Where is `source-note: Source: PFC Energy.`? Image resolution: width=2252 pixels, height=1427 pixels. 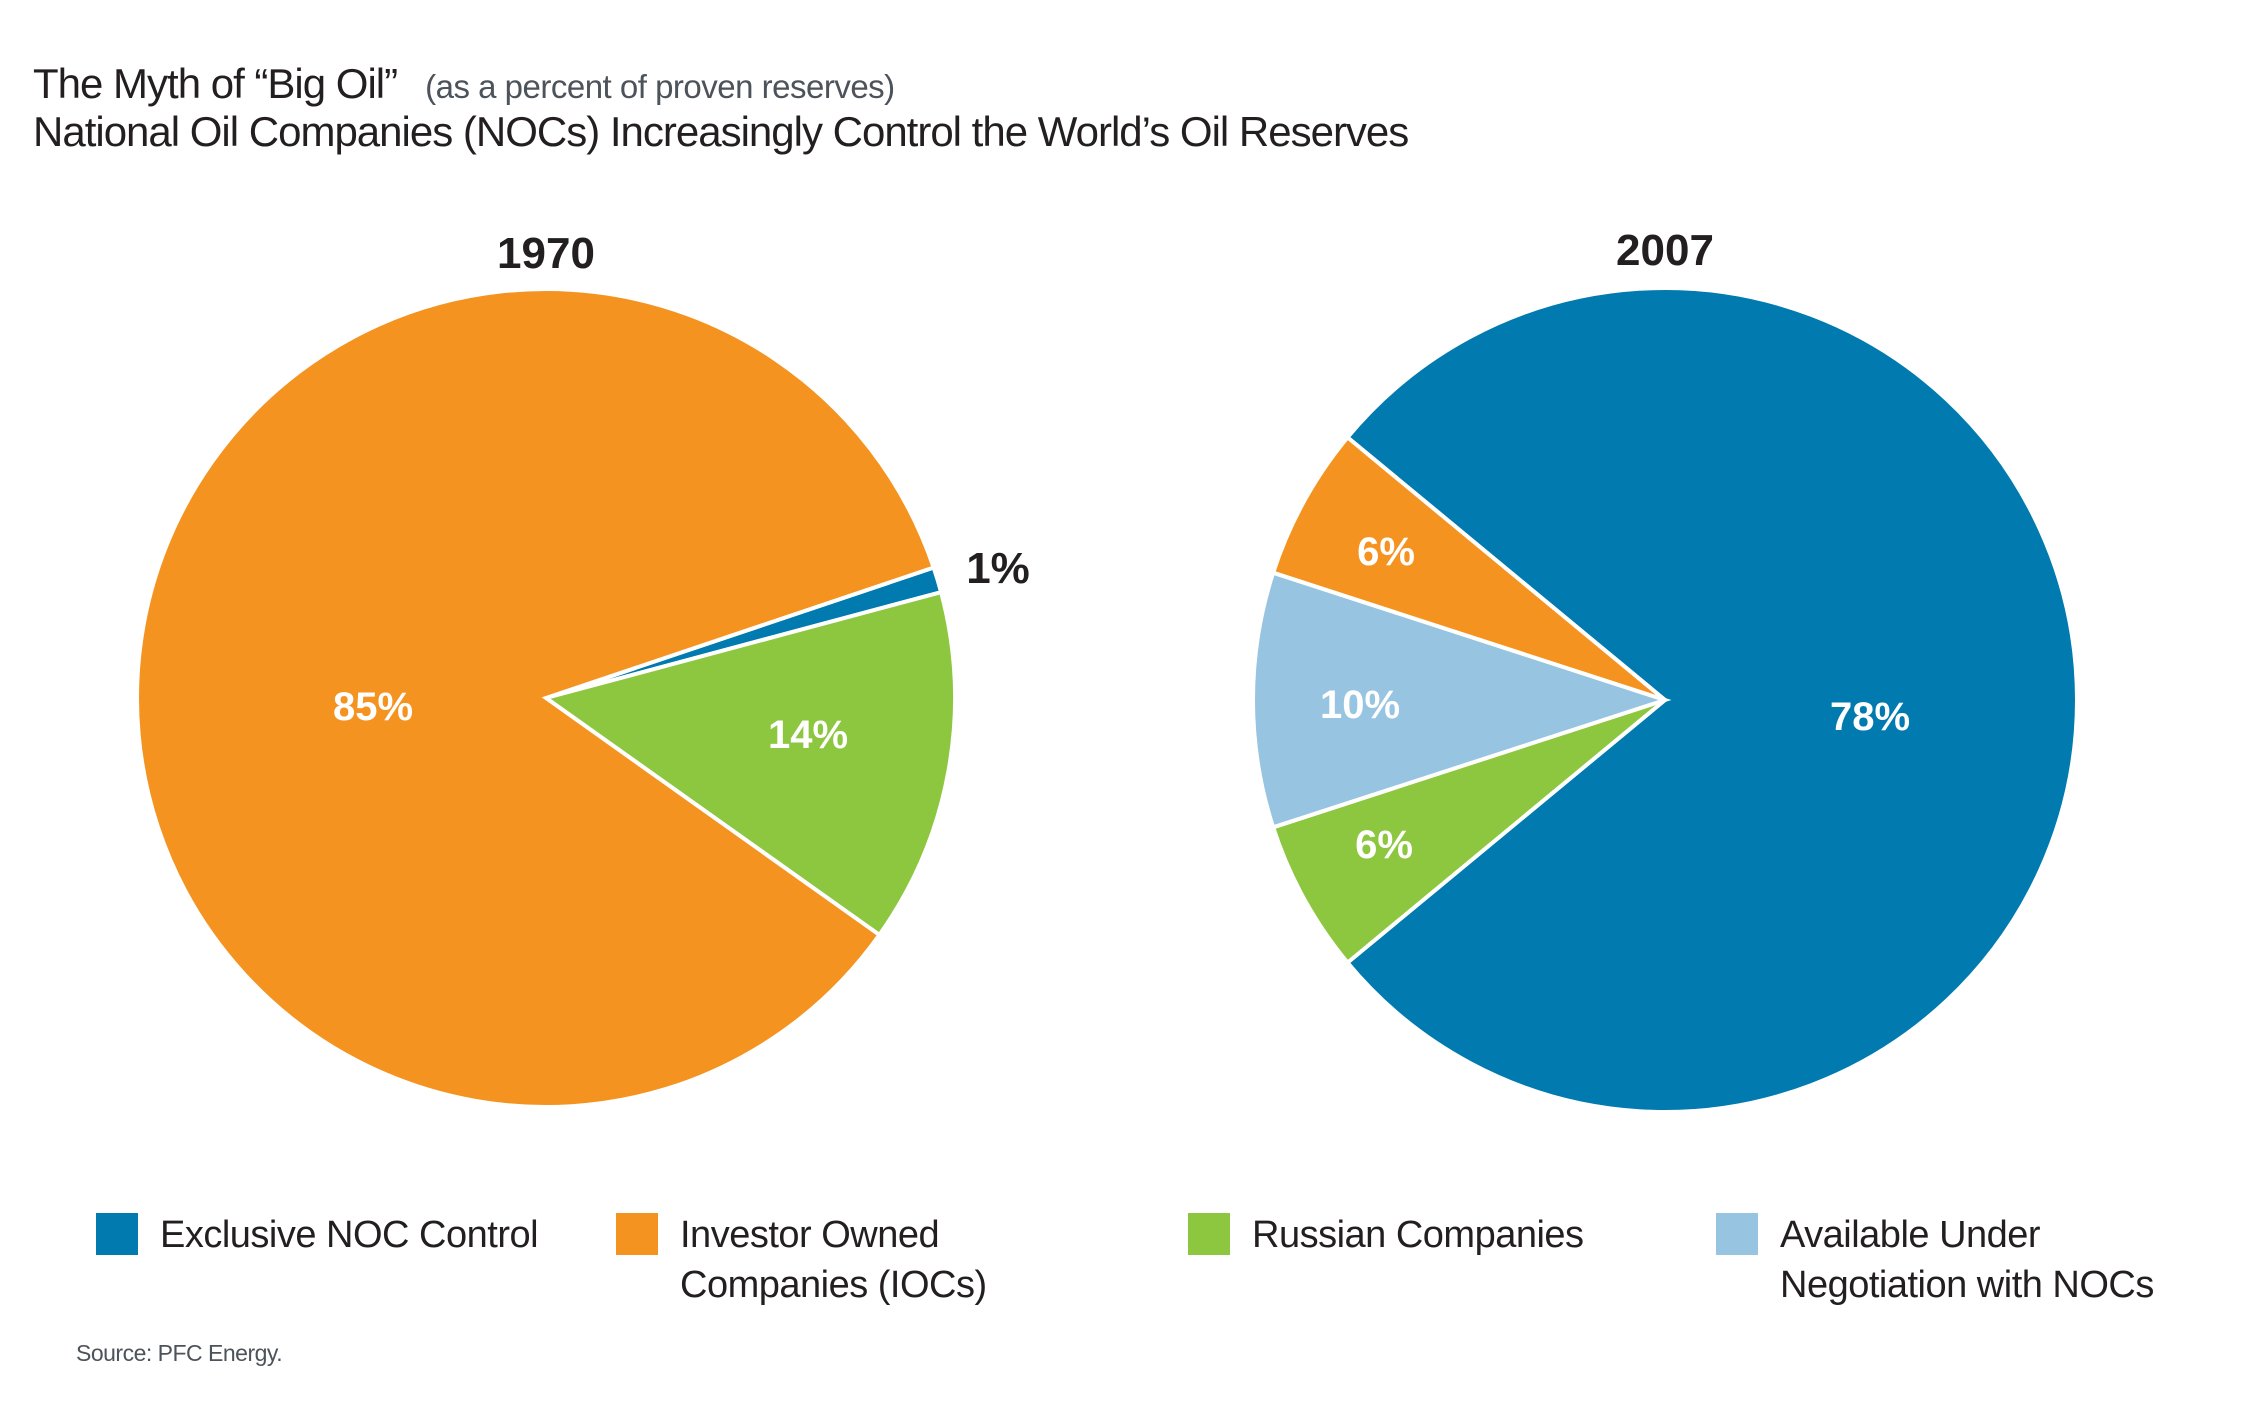 source-note: Source: PFC Energy. is located at coordinates (179, 1353).